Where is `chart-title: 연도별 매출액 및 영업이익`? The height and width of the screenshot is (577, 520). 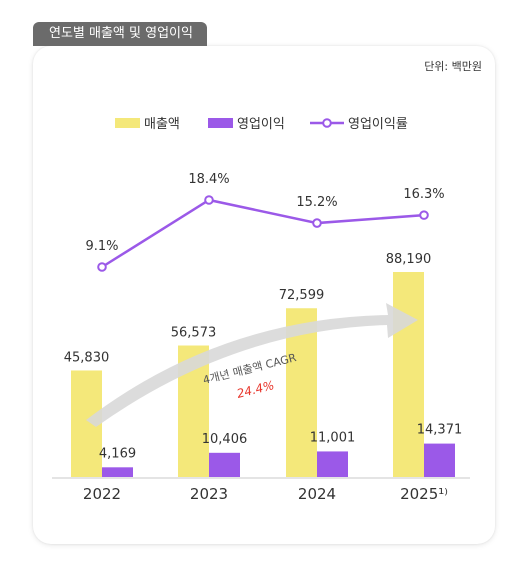
chart-title: 연도별 매출액 및 영업이익 is located at coordinates (120, 34).